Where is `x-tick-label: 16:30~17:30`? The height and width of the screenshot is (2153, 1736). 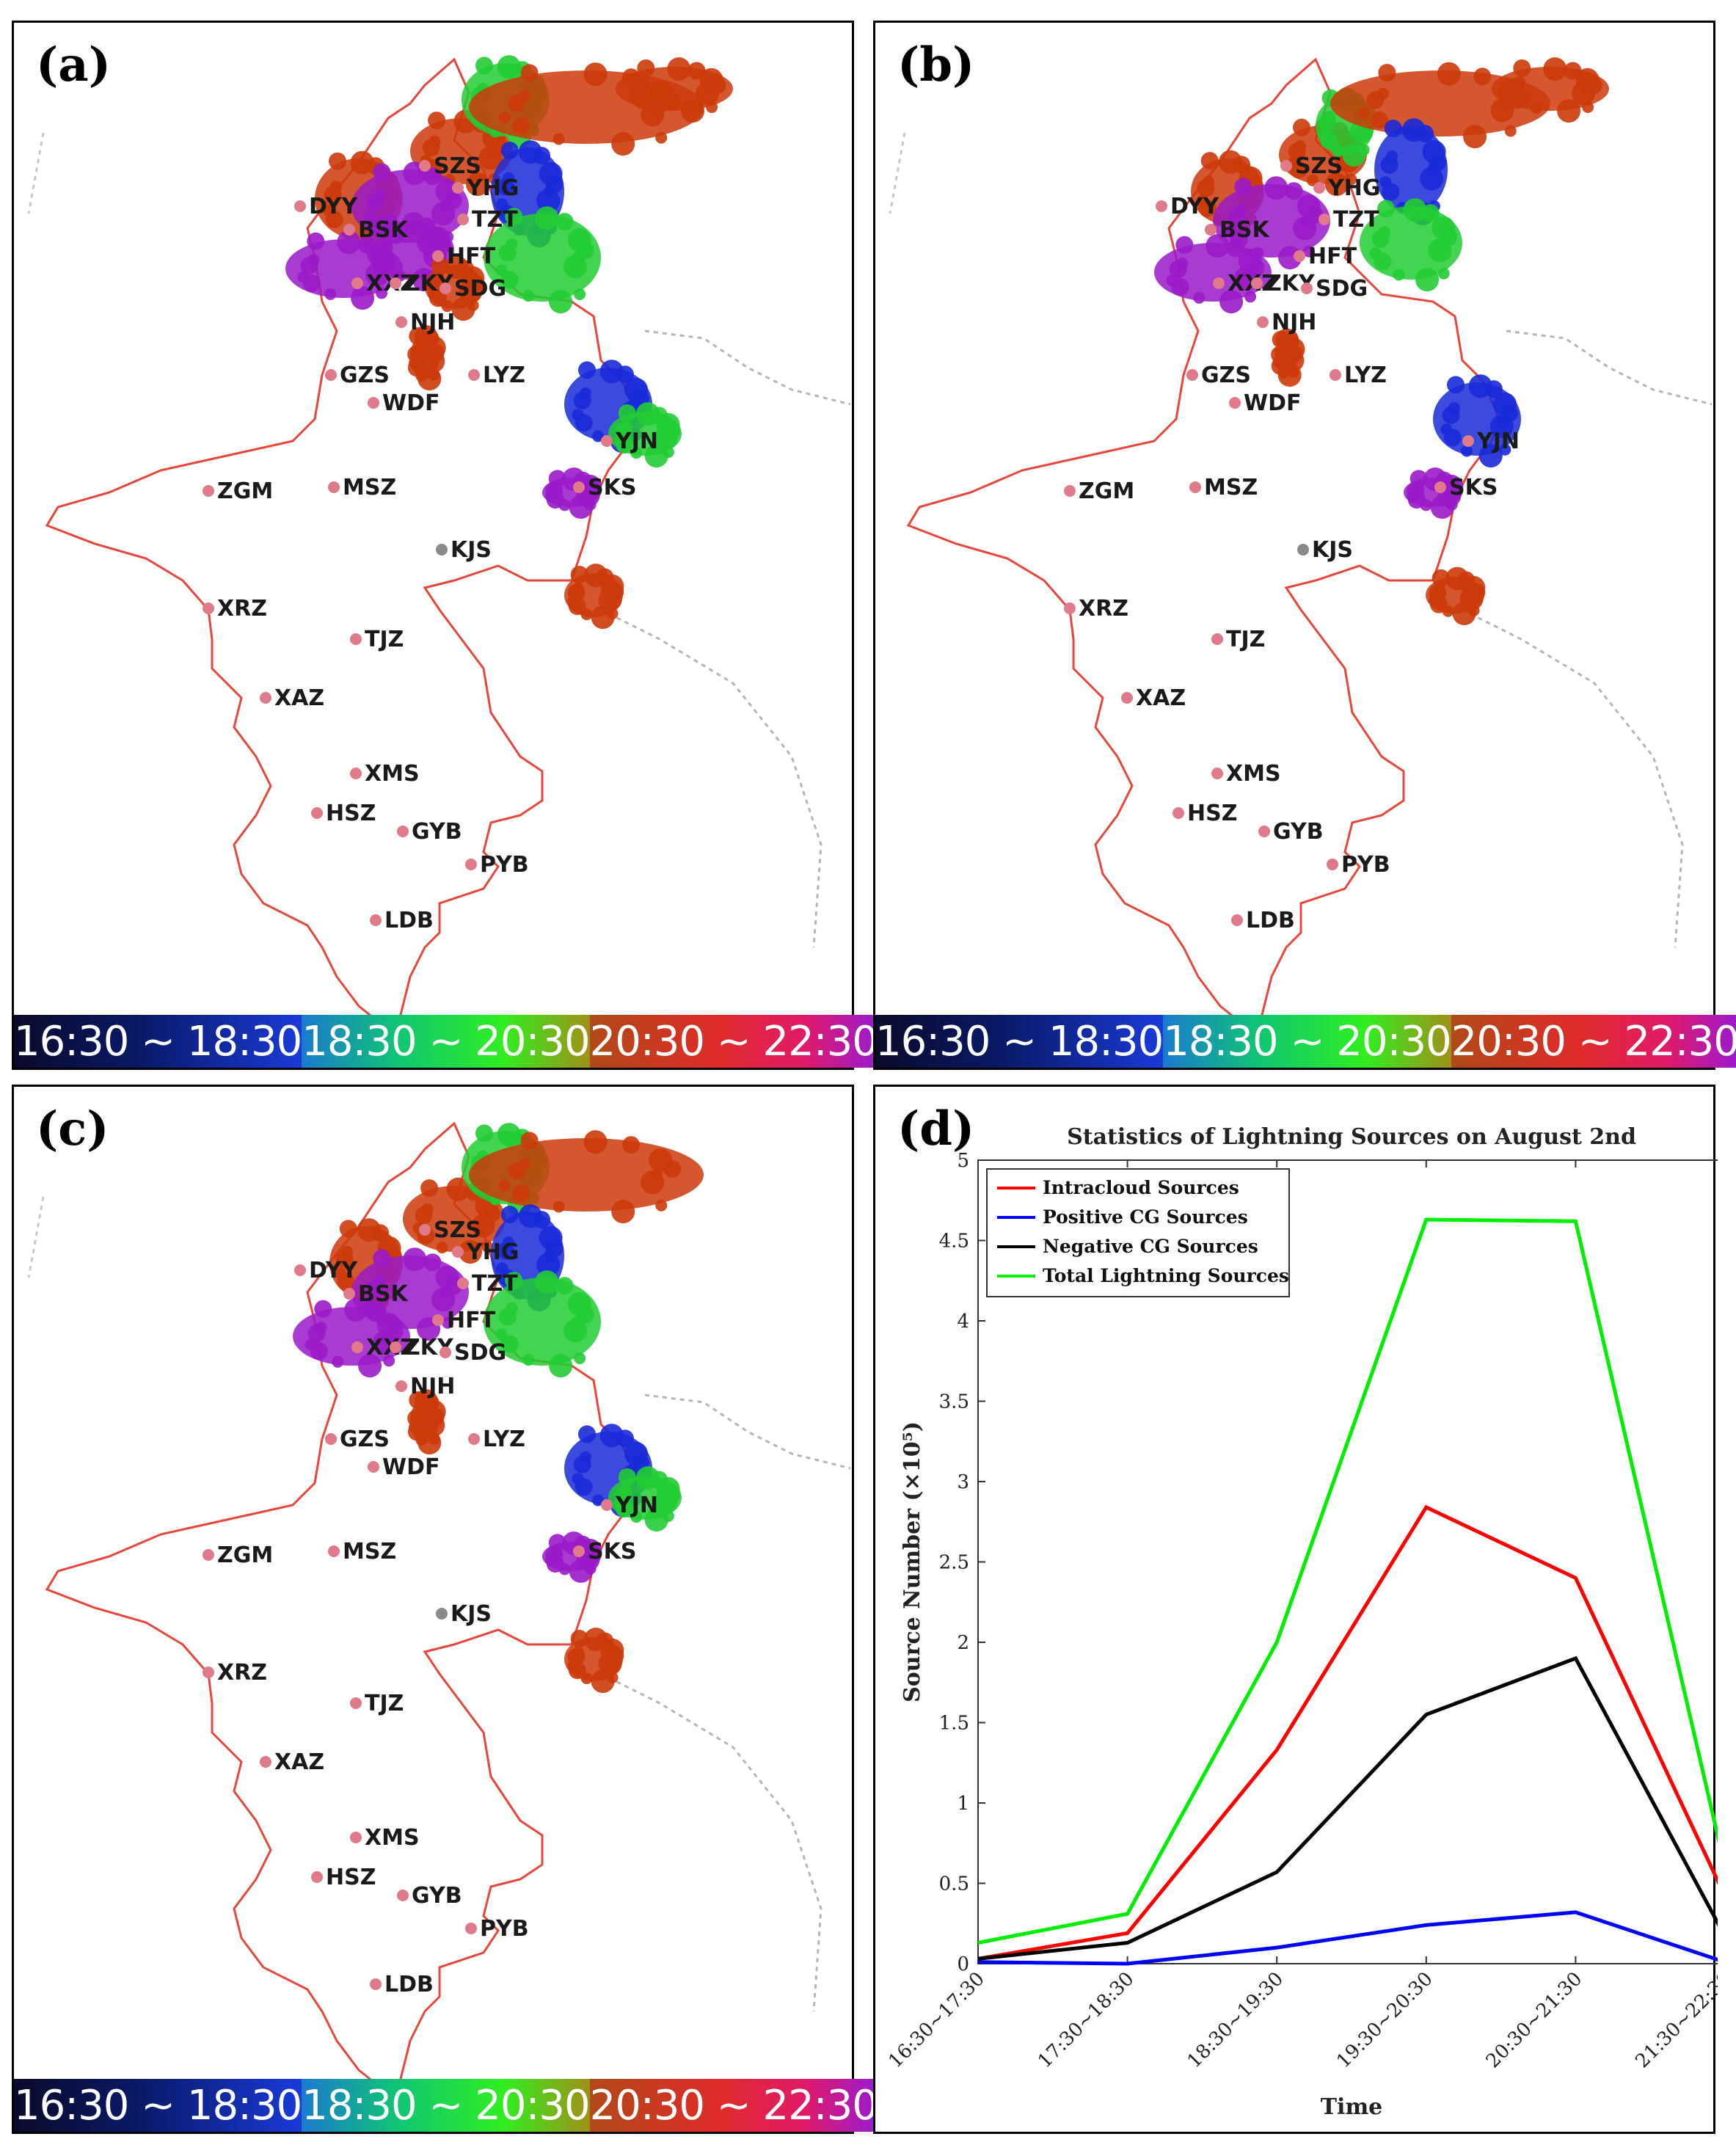
x-tick-label: 16:30~17:30 is located at coordinates (936, 2020).